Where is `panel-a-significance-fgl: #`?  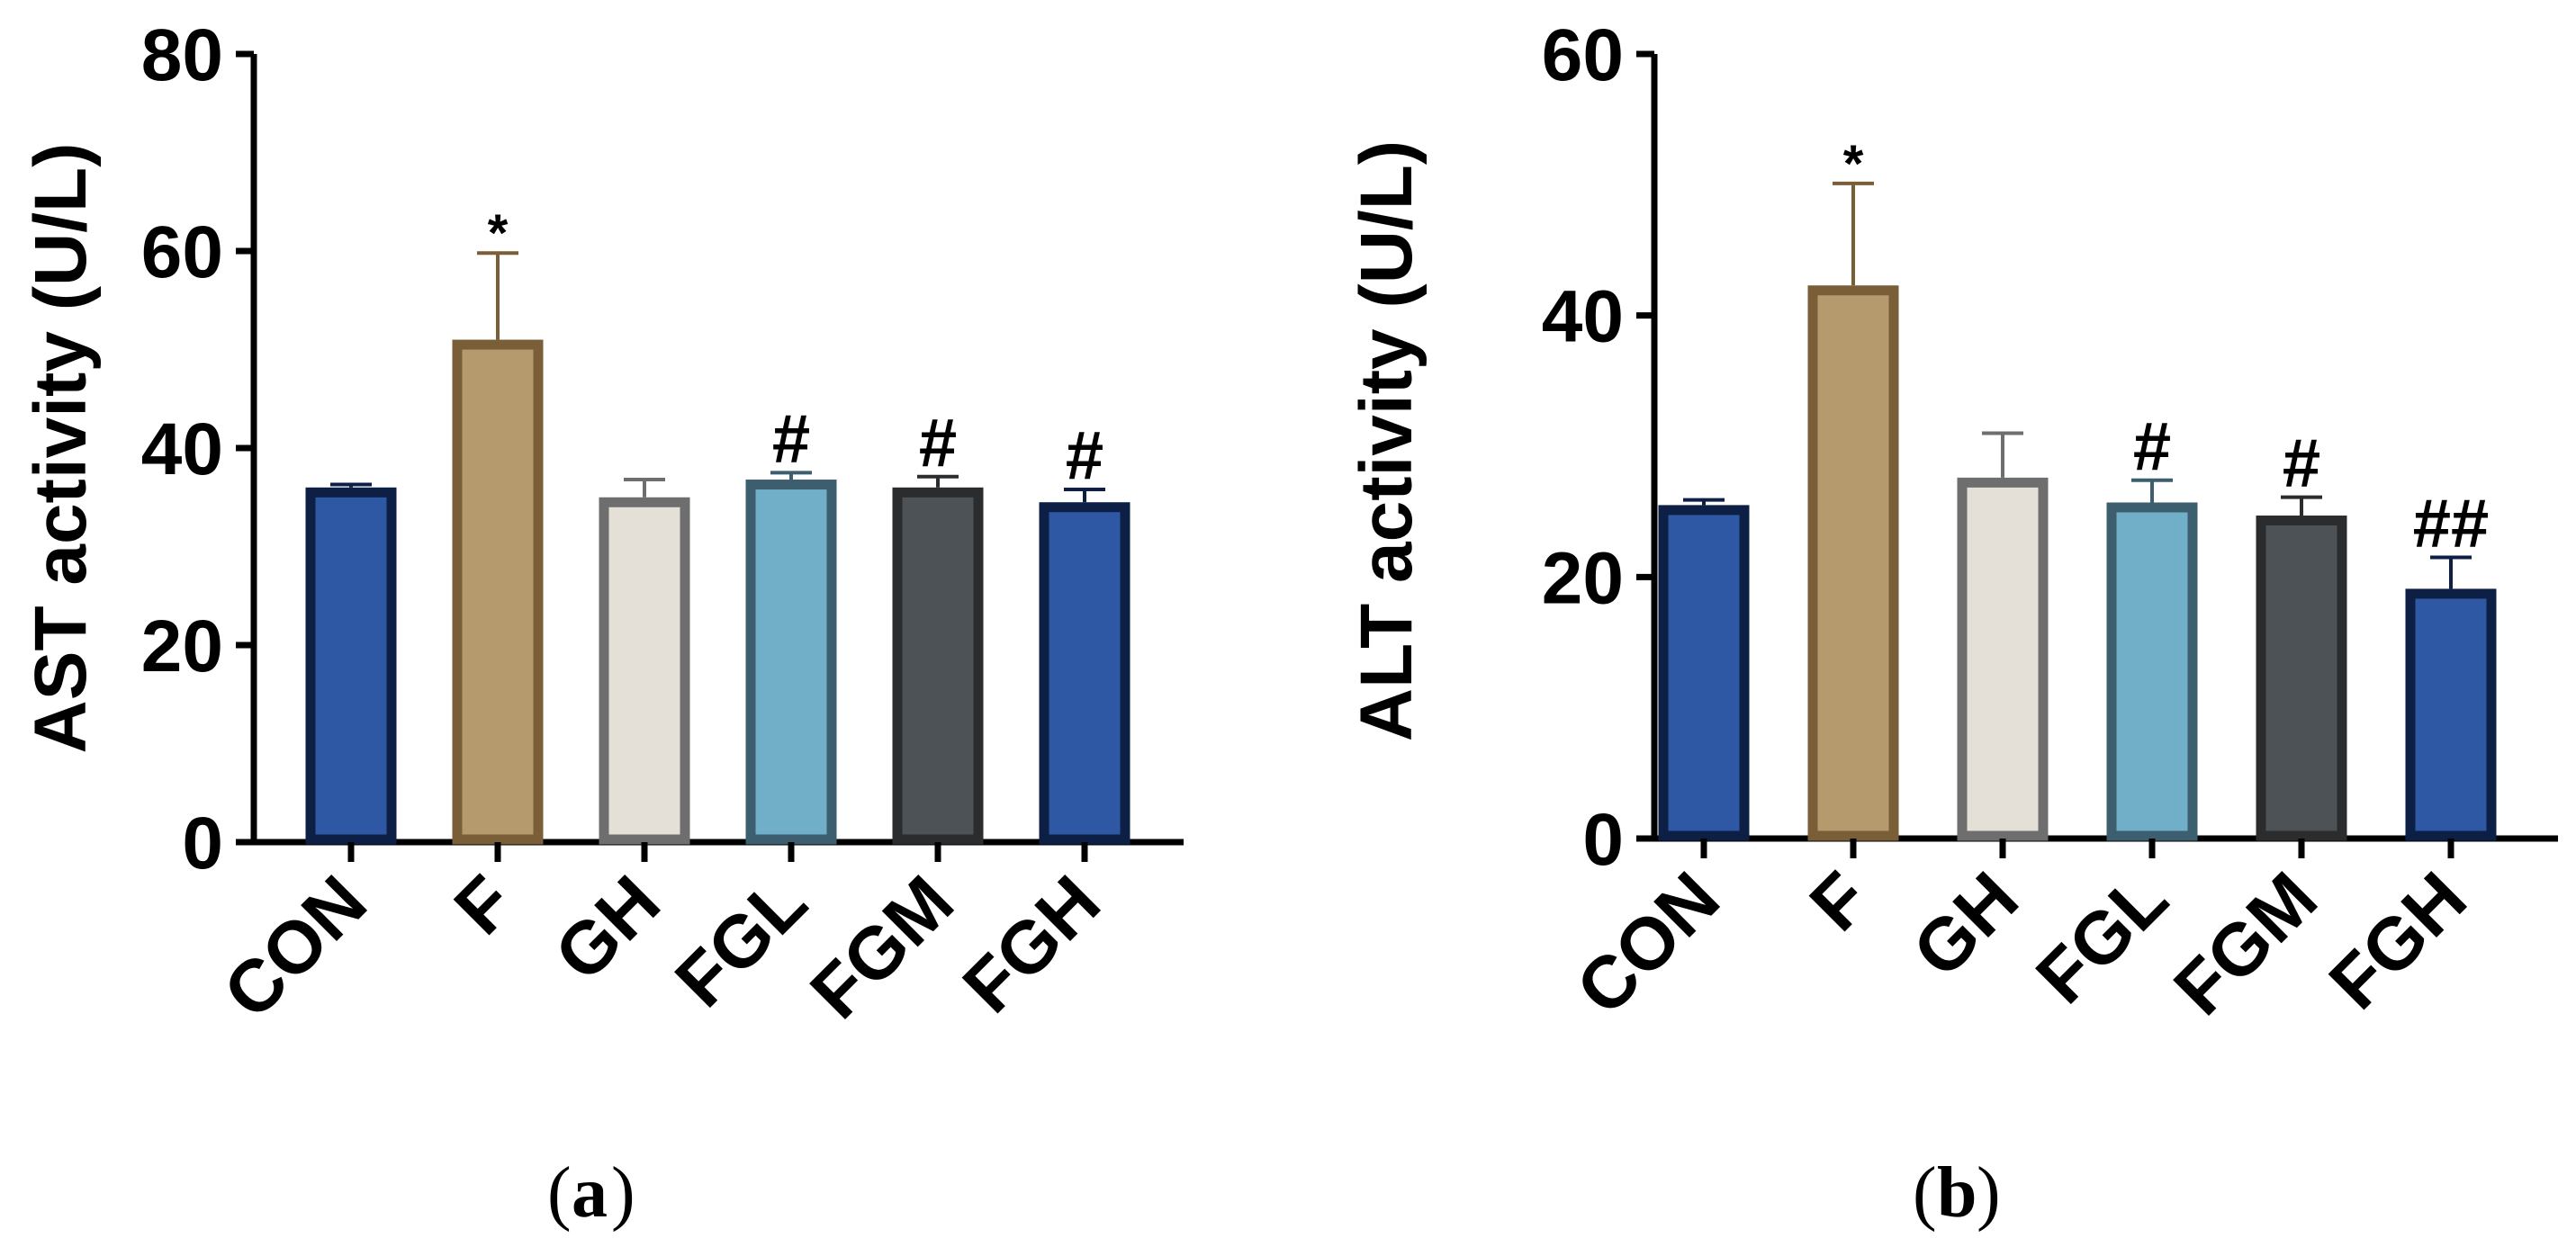
panel-a-significance-fgl: # is located at coordinates (791, 438).